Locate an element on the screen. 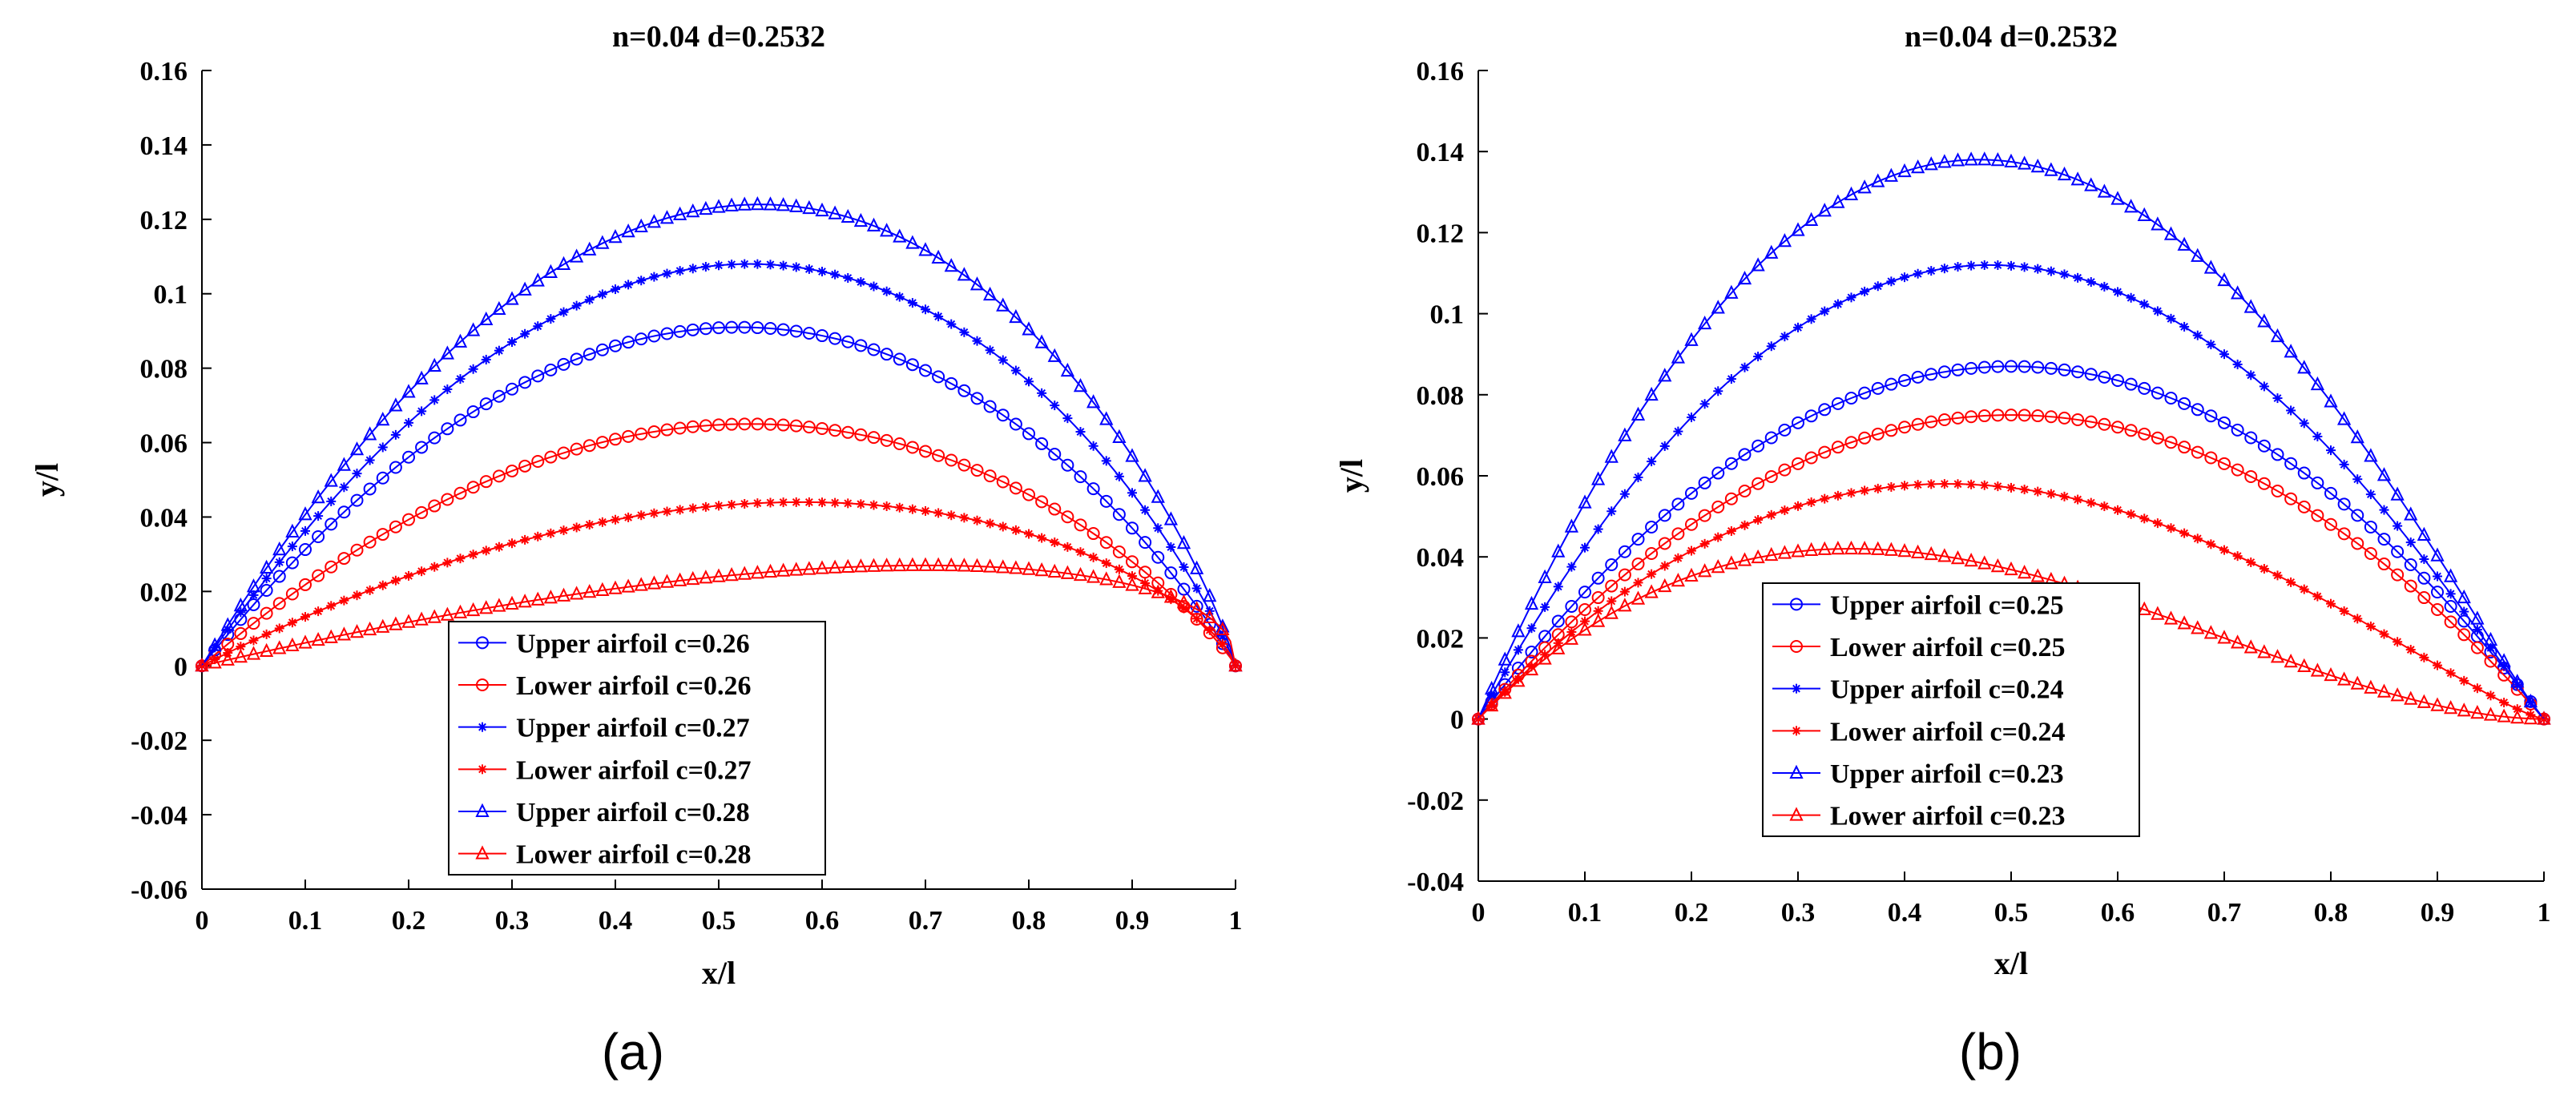 This screenshot has height=1095, width=2576. legend-label: Upper airfoil c=0.24 is located at coordinates (1947, 690).